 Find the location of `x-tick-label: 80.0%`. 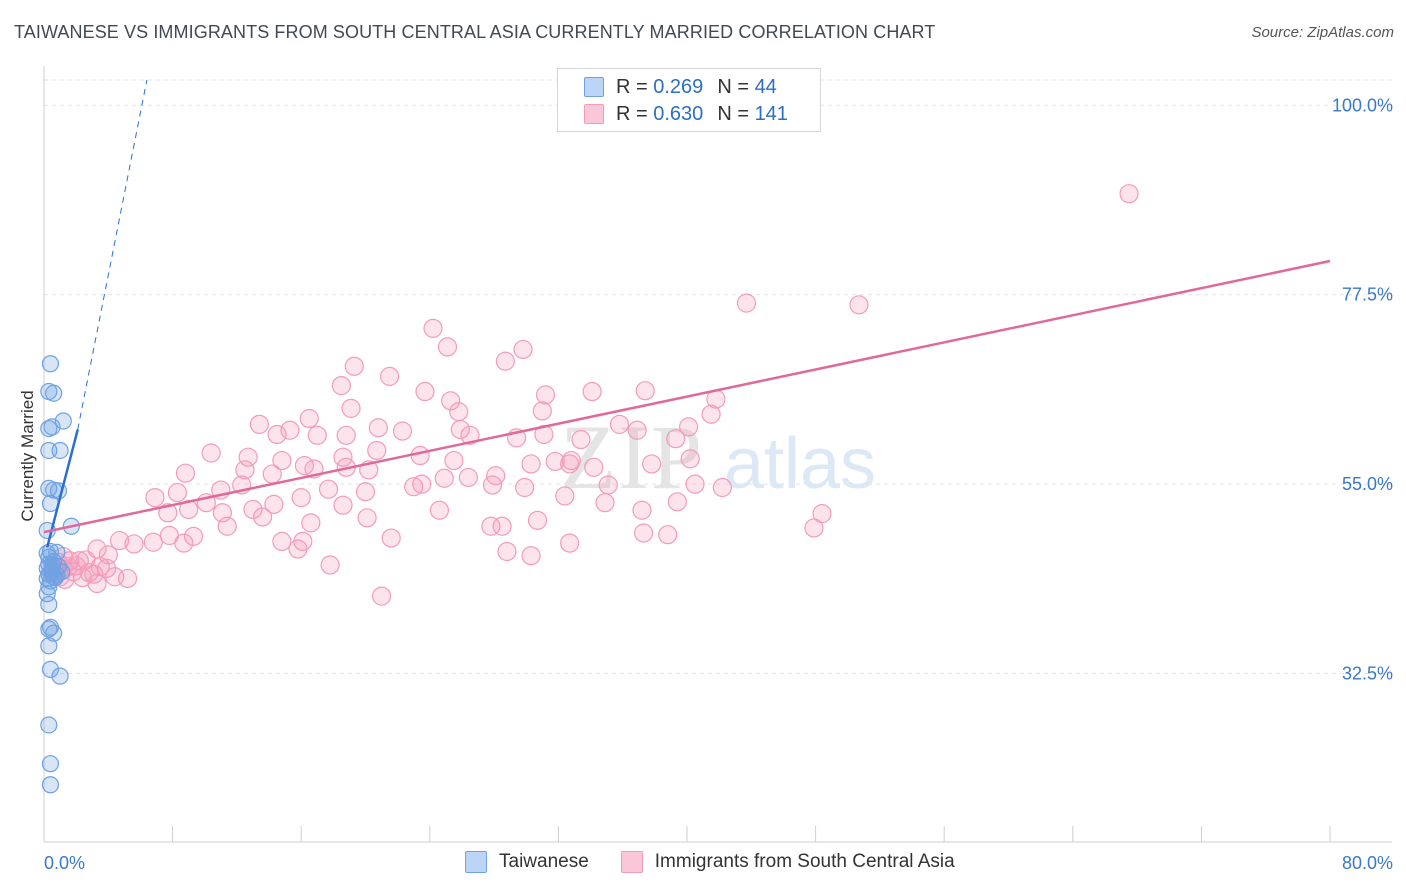

x-tick-label: 80.0% is located at coordinates (1367, 863).